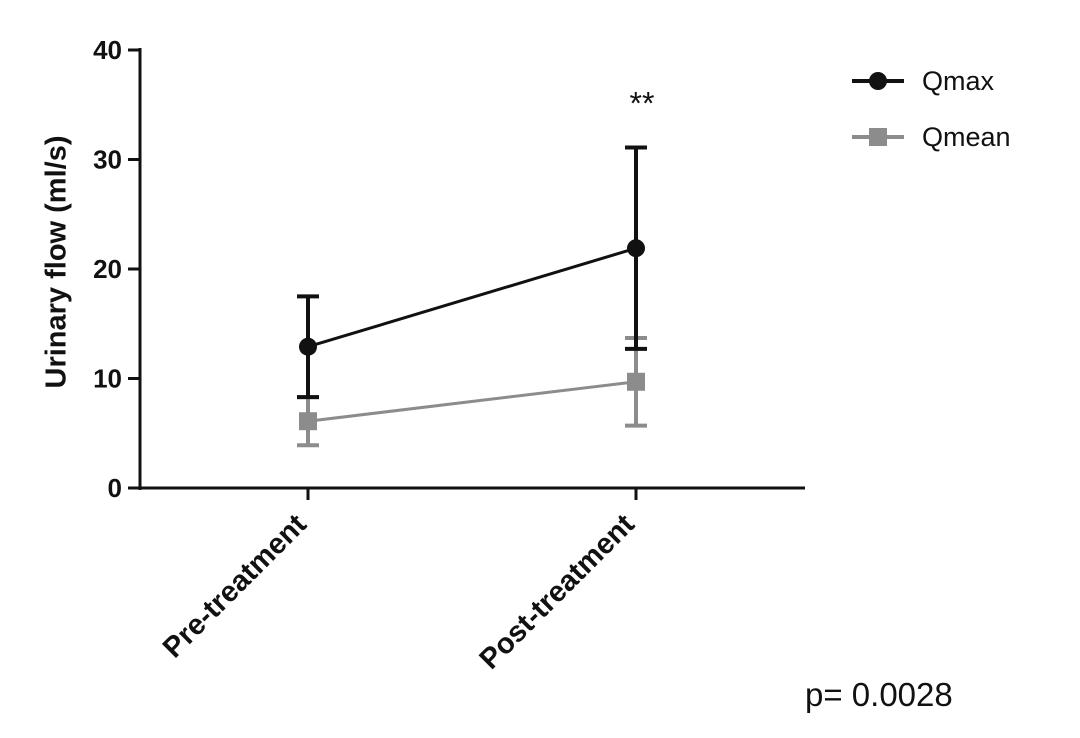  What do you see at coordinates (879, 694) in the screenshot?
I see `p-value: p= 0.0028` at bounding box center [879, 694].